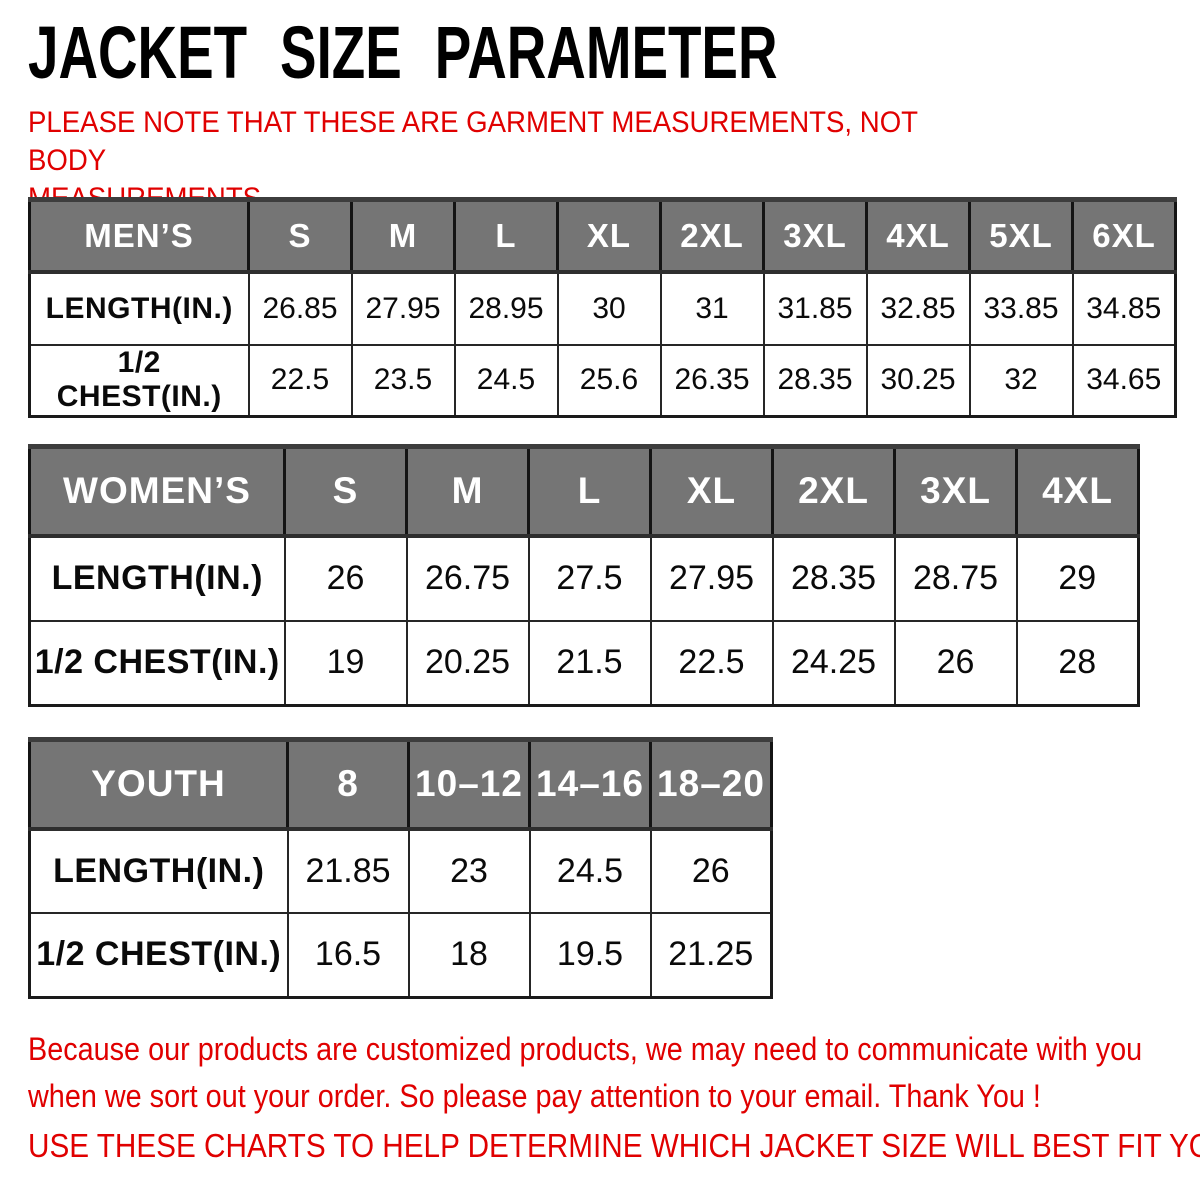 The height and width of the screenshot is (1200, 1200). I want to click on value-cell: 21.5, so click(589, 663).